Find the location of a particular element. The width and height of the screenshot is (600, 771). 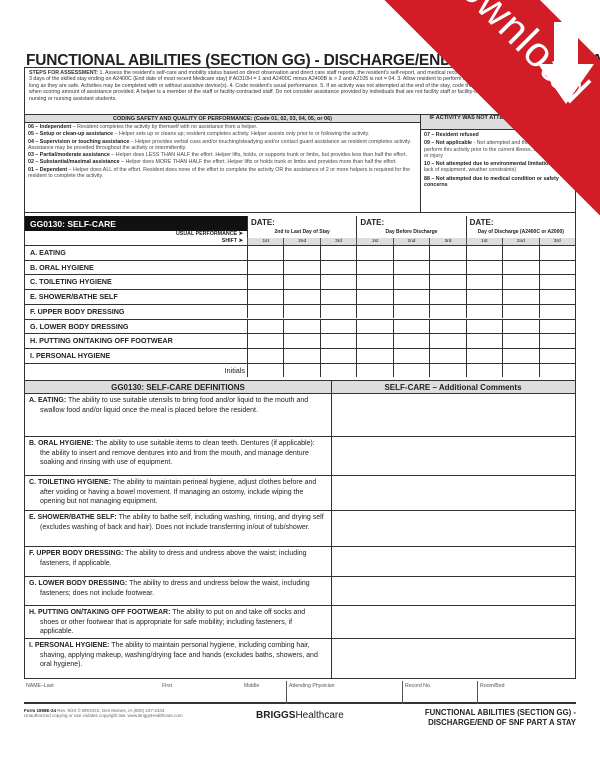

name-last-field: NAME–Last is located at coordinates (40, 686).